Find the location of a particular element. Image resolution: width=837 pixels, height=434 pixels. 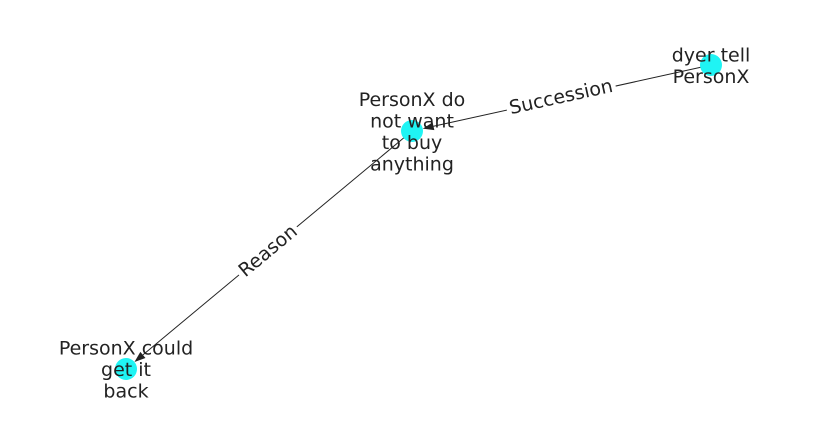

node-label-line: dyer tell is located at coordinates (711, 55).